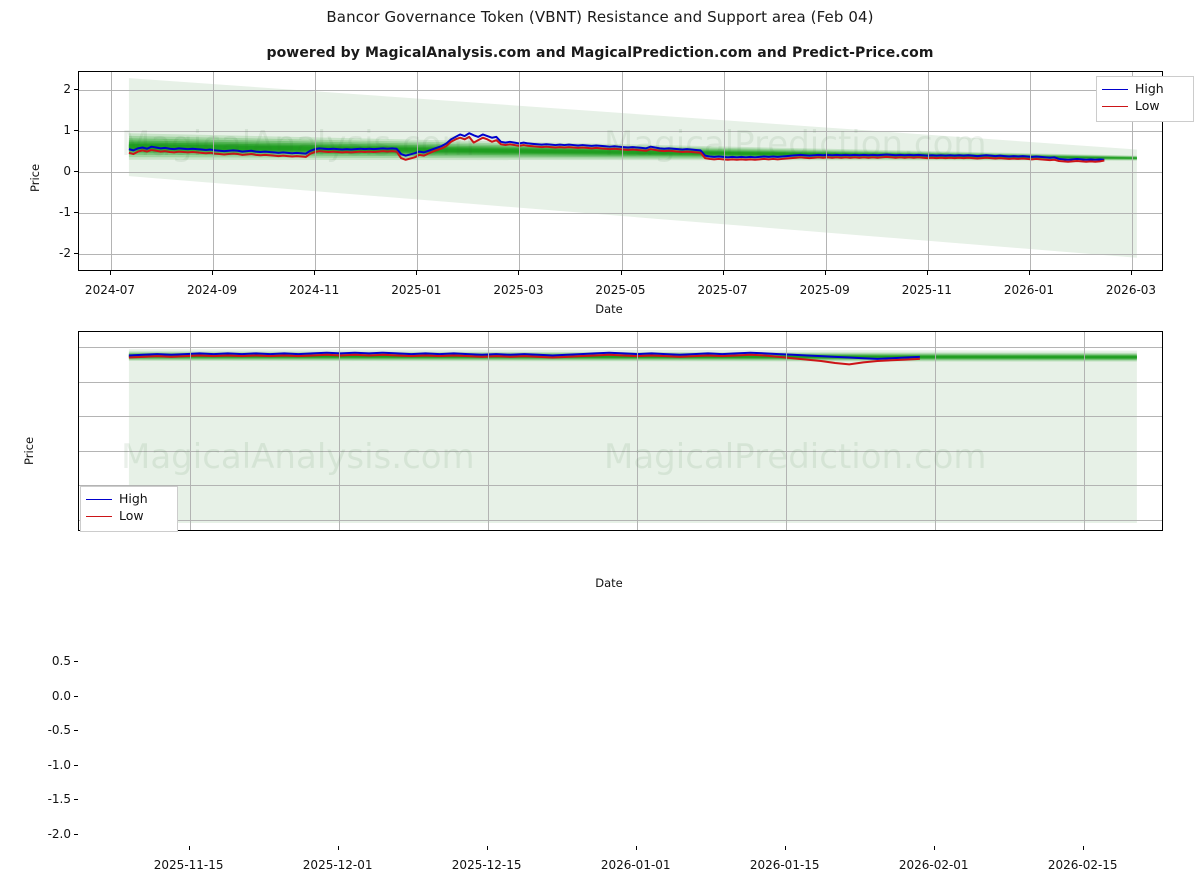 Image resolution: width=1200 pixels, height=872 pixels. What do you see at coordinates (1028, 290) in the screenshot?
I see `x-tick-label: 2026-01` at bounding box center [1028, 290].